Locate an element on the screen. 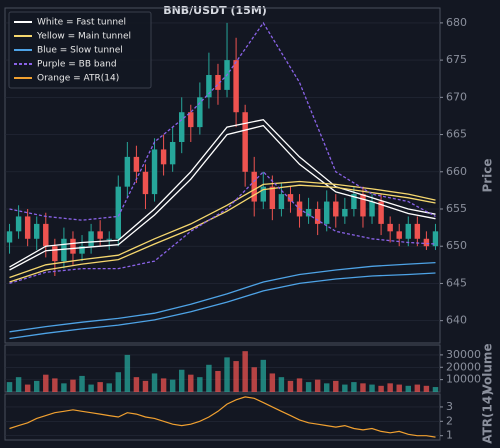 This screenshot has height=448, width=500. legend-label: White = Fast tunnel is located at coordinates (81, 23).